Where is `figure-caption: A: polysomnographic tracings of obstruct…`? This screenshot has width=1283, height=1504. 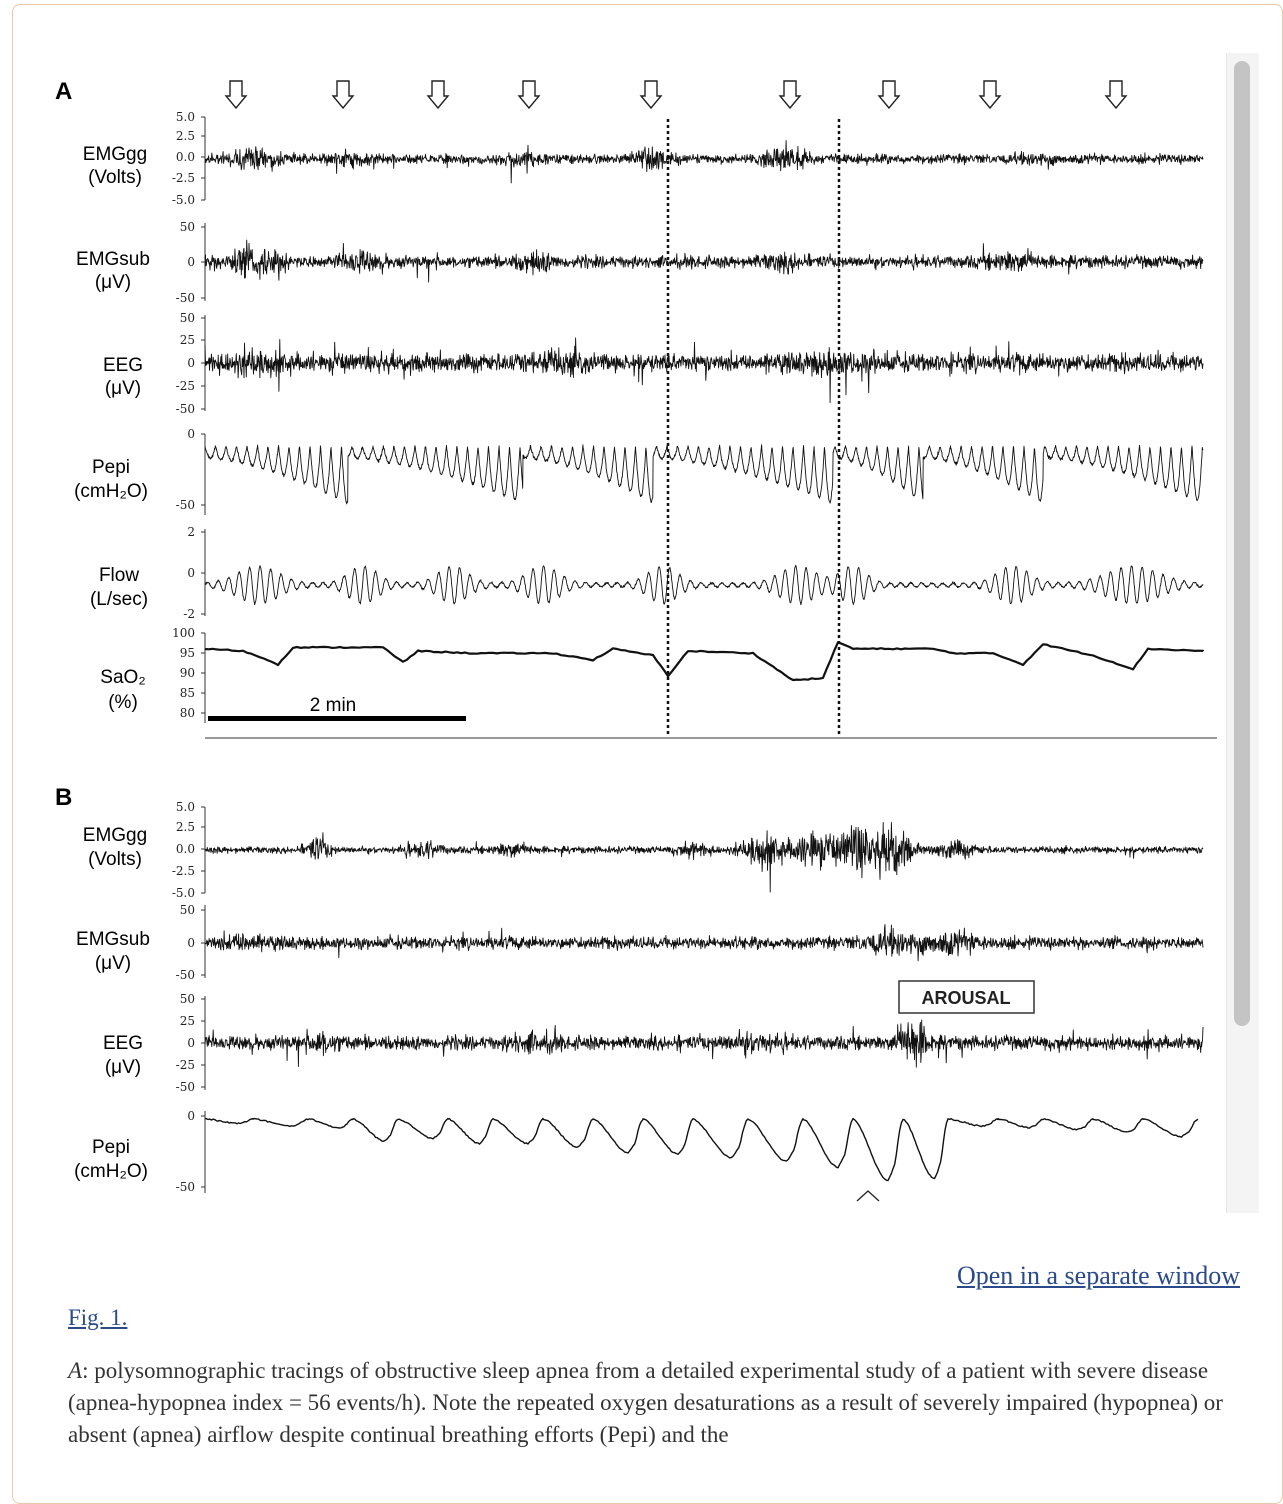 figure-caption: A: polysomnographic tracings of obstruct… is located at coordinates (660, 1403).